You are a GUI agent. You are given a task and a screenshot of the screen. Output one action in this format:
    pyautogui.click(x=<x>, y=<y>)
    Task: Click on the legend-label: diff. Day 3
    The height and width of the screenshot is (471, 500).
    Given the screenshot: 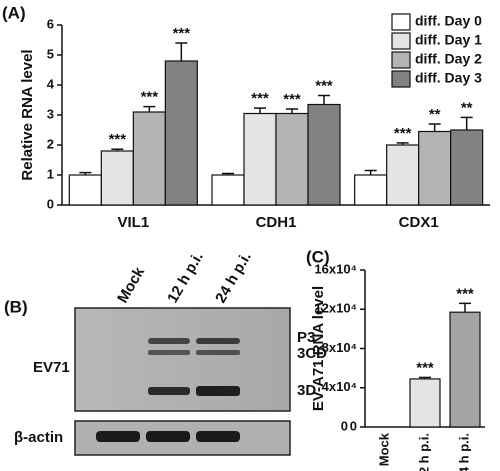 What is the action you would take?
    pyautogui.click(x=448, y=78)
    